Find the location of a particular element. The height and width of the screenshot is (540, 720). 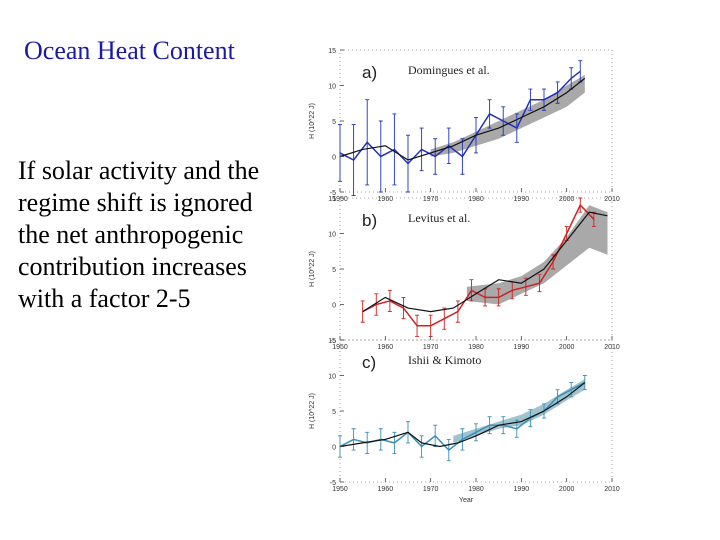

panel-b-observed-line is located at coordinates (478, 265).